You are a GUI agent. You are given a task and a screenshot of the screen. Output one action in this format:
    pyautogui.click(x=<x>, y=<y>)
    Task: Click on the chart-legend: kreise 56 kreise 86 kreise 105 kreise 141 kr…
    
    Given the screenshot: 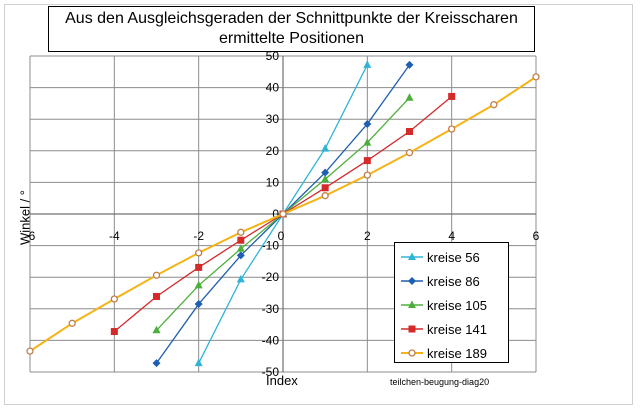 What is the action you would take?
    pyautogui.click(x=451, y=302)
    